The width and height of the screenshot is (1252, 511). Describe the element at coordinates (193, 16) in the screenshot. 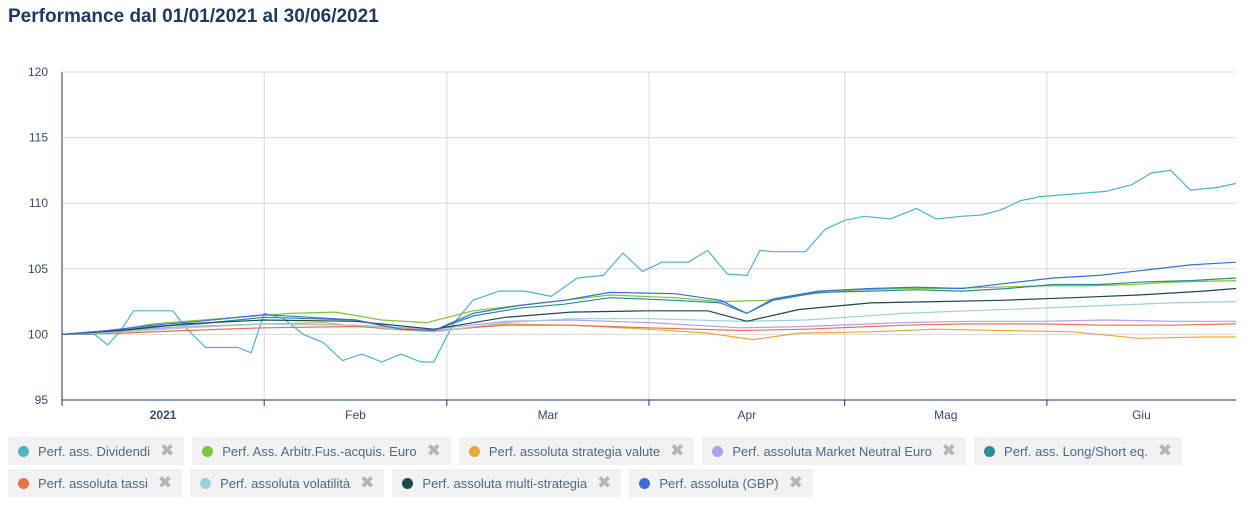

I see `chart-title: Performance dal 01/01/2021 al 30/06/2021` at that location.